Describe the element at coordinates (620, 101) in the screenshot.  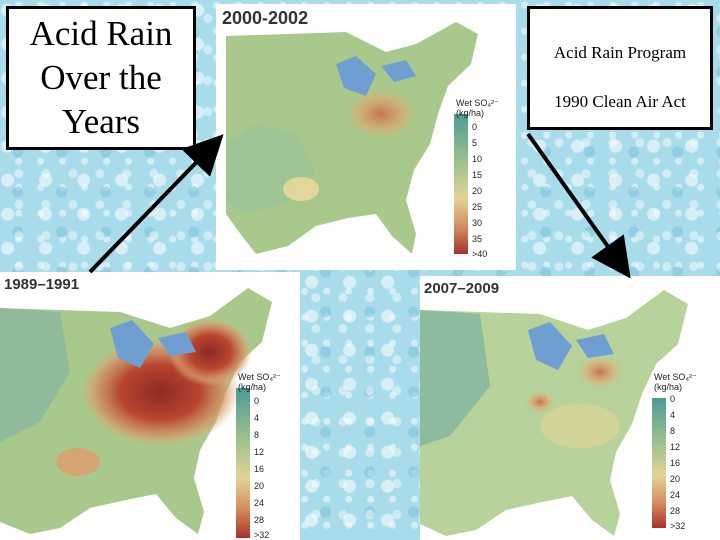
I see `info-clean-air-act: 1990 Clean Air Act` at that location.